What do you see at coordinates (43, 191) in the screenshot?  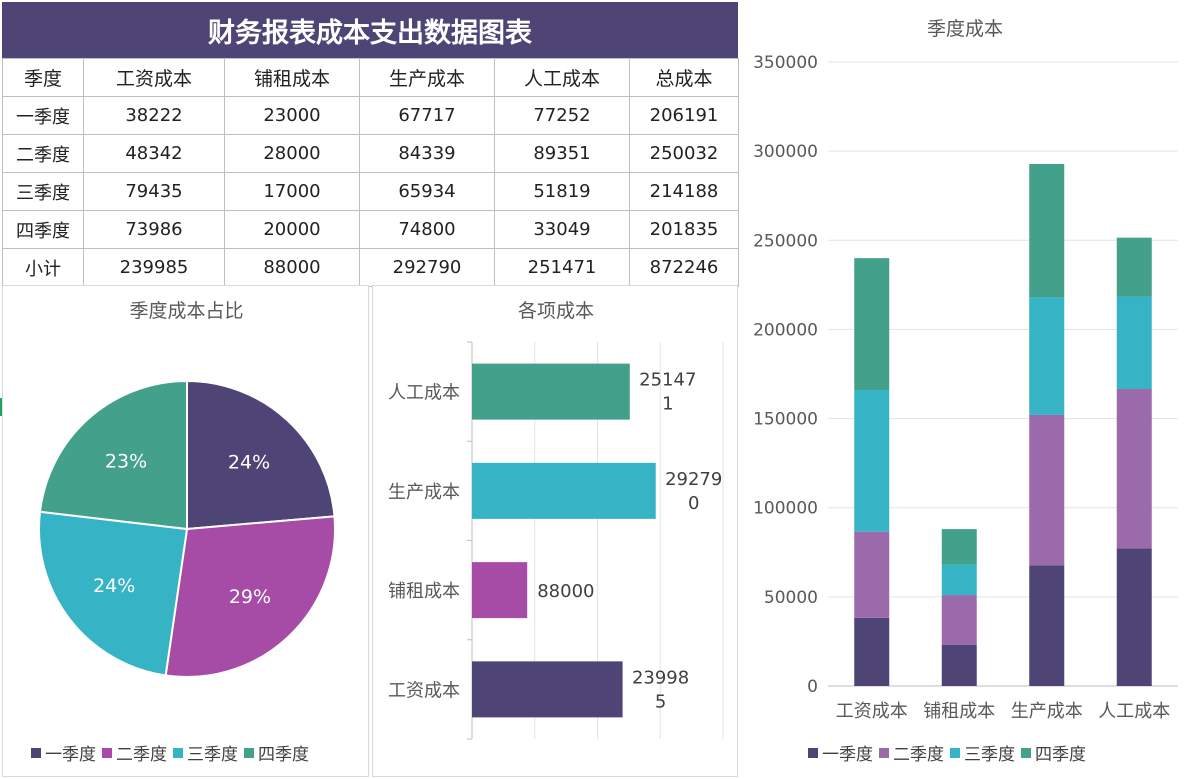 I see `table-cell: 三季度` at bounding box center [43, 191].